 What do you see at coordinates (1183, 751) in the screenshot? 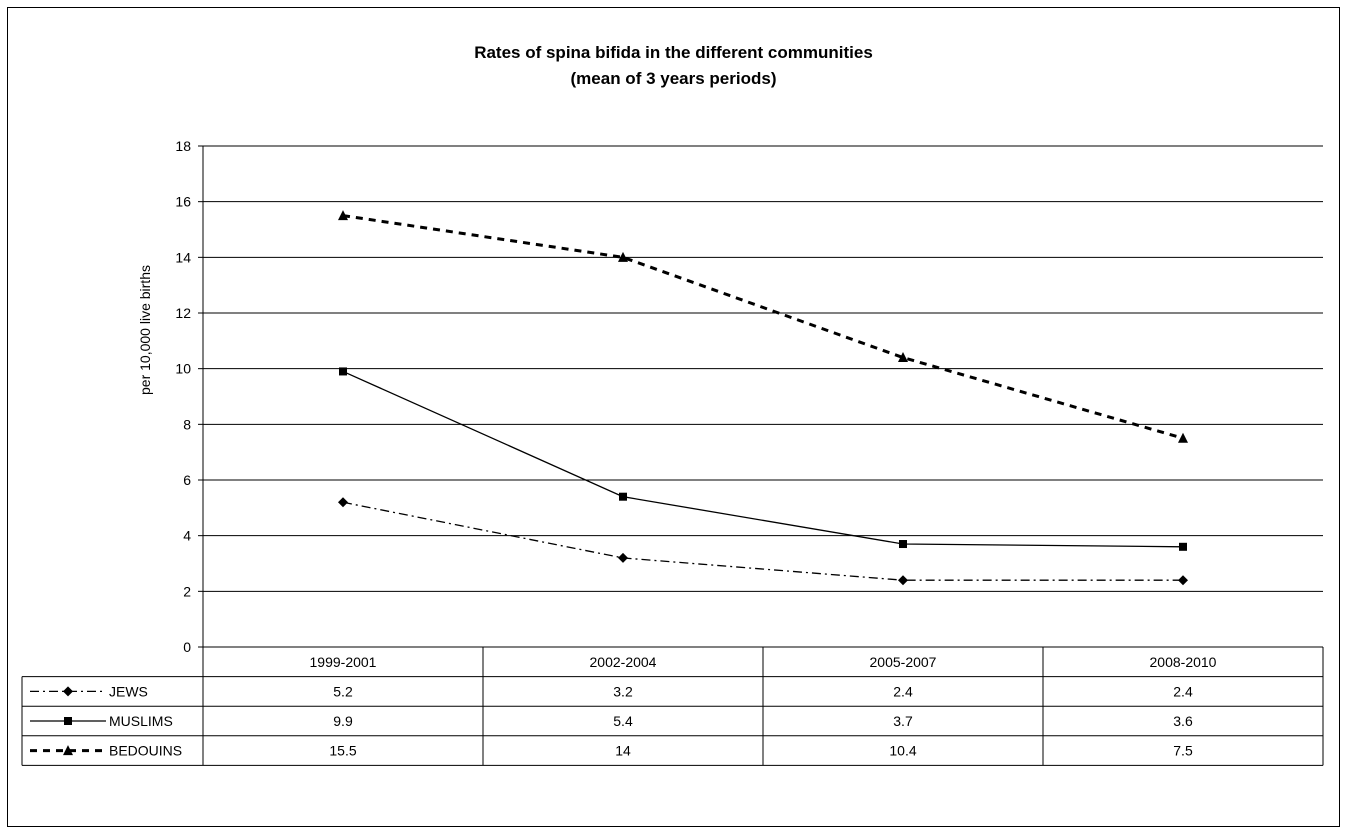
I see `table-value: 7.5` at bounding box center [1183, 751].